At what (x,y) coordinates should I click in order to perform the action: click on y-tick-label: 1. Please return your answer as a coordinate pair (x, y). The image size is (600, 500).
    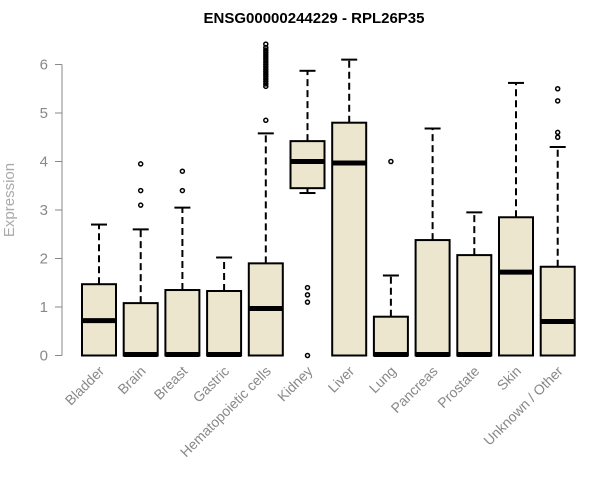
    Looking at the image, I should click on (44, 307).